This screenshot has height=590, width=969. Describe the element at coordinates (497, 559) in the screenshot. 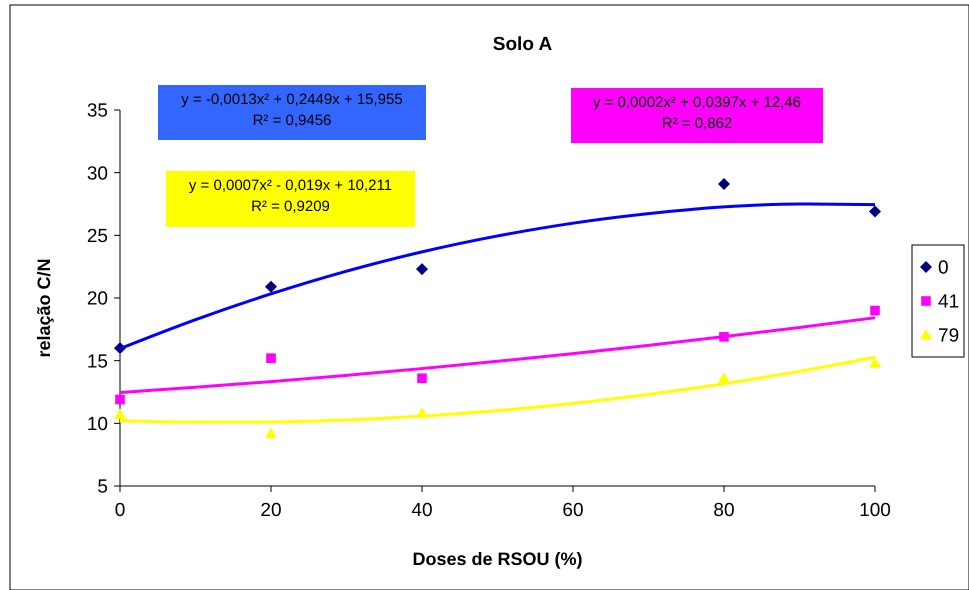

I see `x-axis-title: Doses de RSOU (%)` at that location.